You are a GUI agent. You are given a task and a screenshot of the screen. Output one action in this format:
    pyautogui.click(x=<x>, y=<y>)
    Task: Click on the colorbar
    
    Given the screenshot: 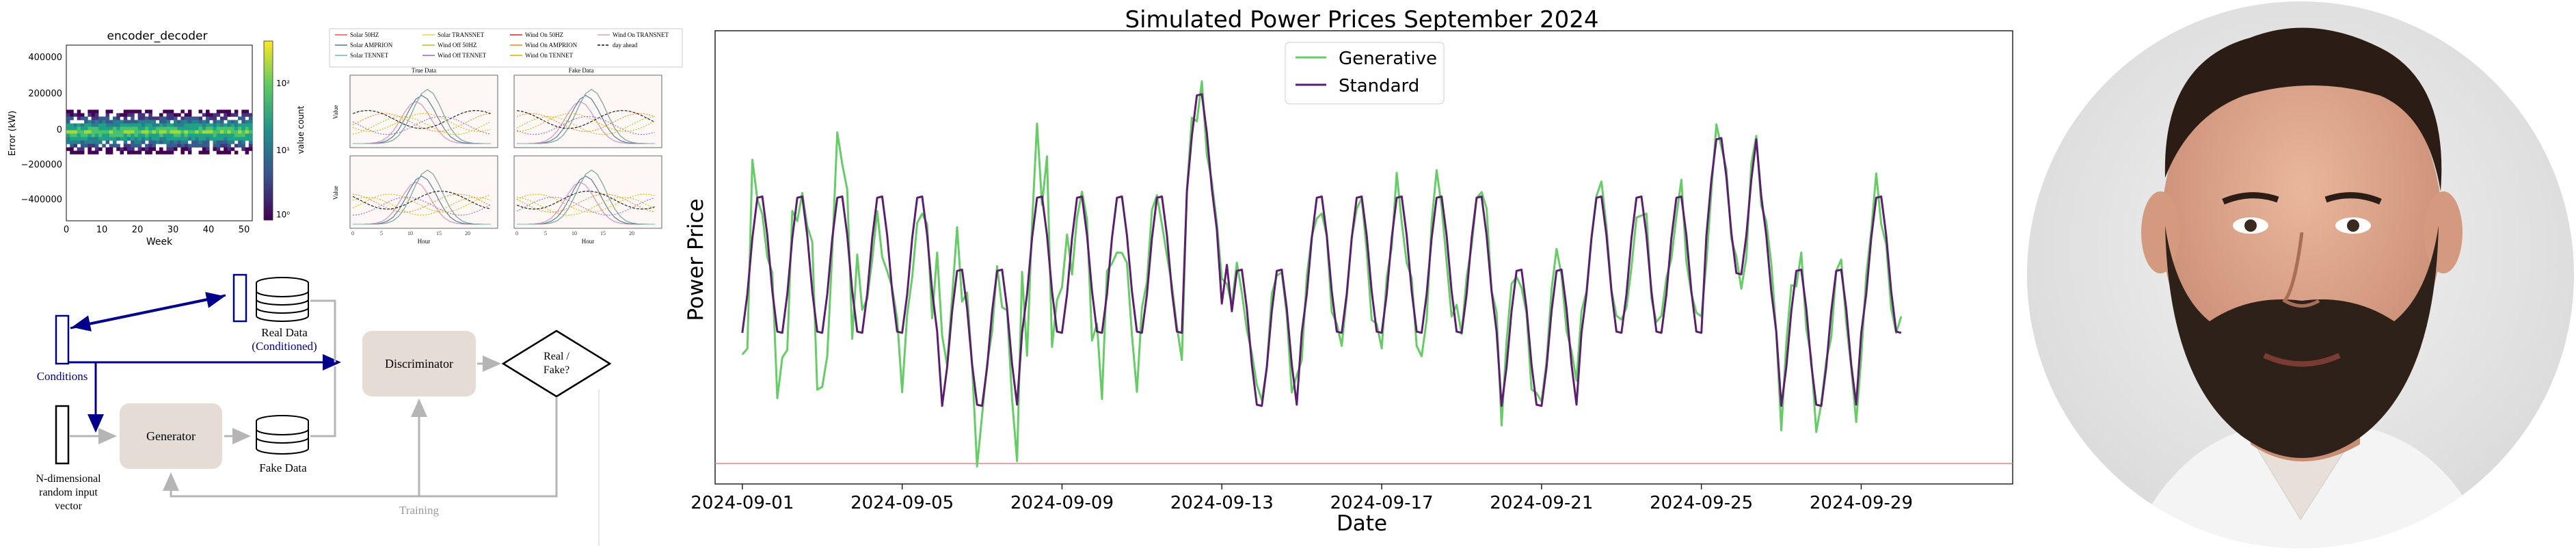 What is the action you would take?
    pyautogui.click(x=268, y=130)
    